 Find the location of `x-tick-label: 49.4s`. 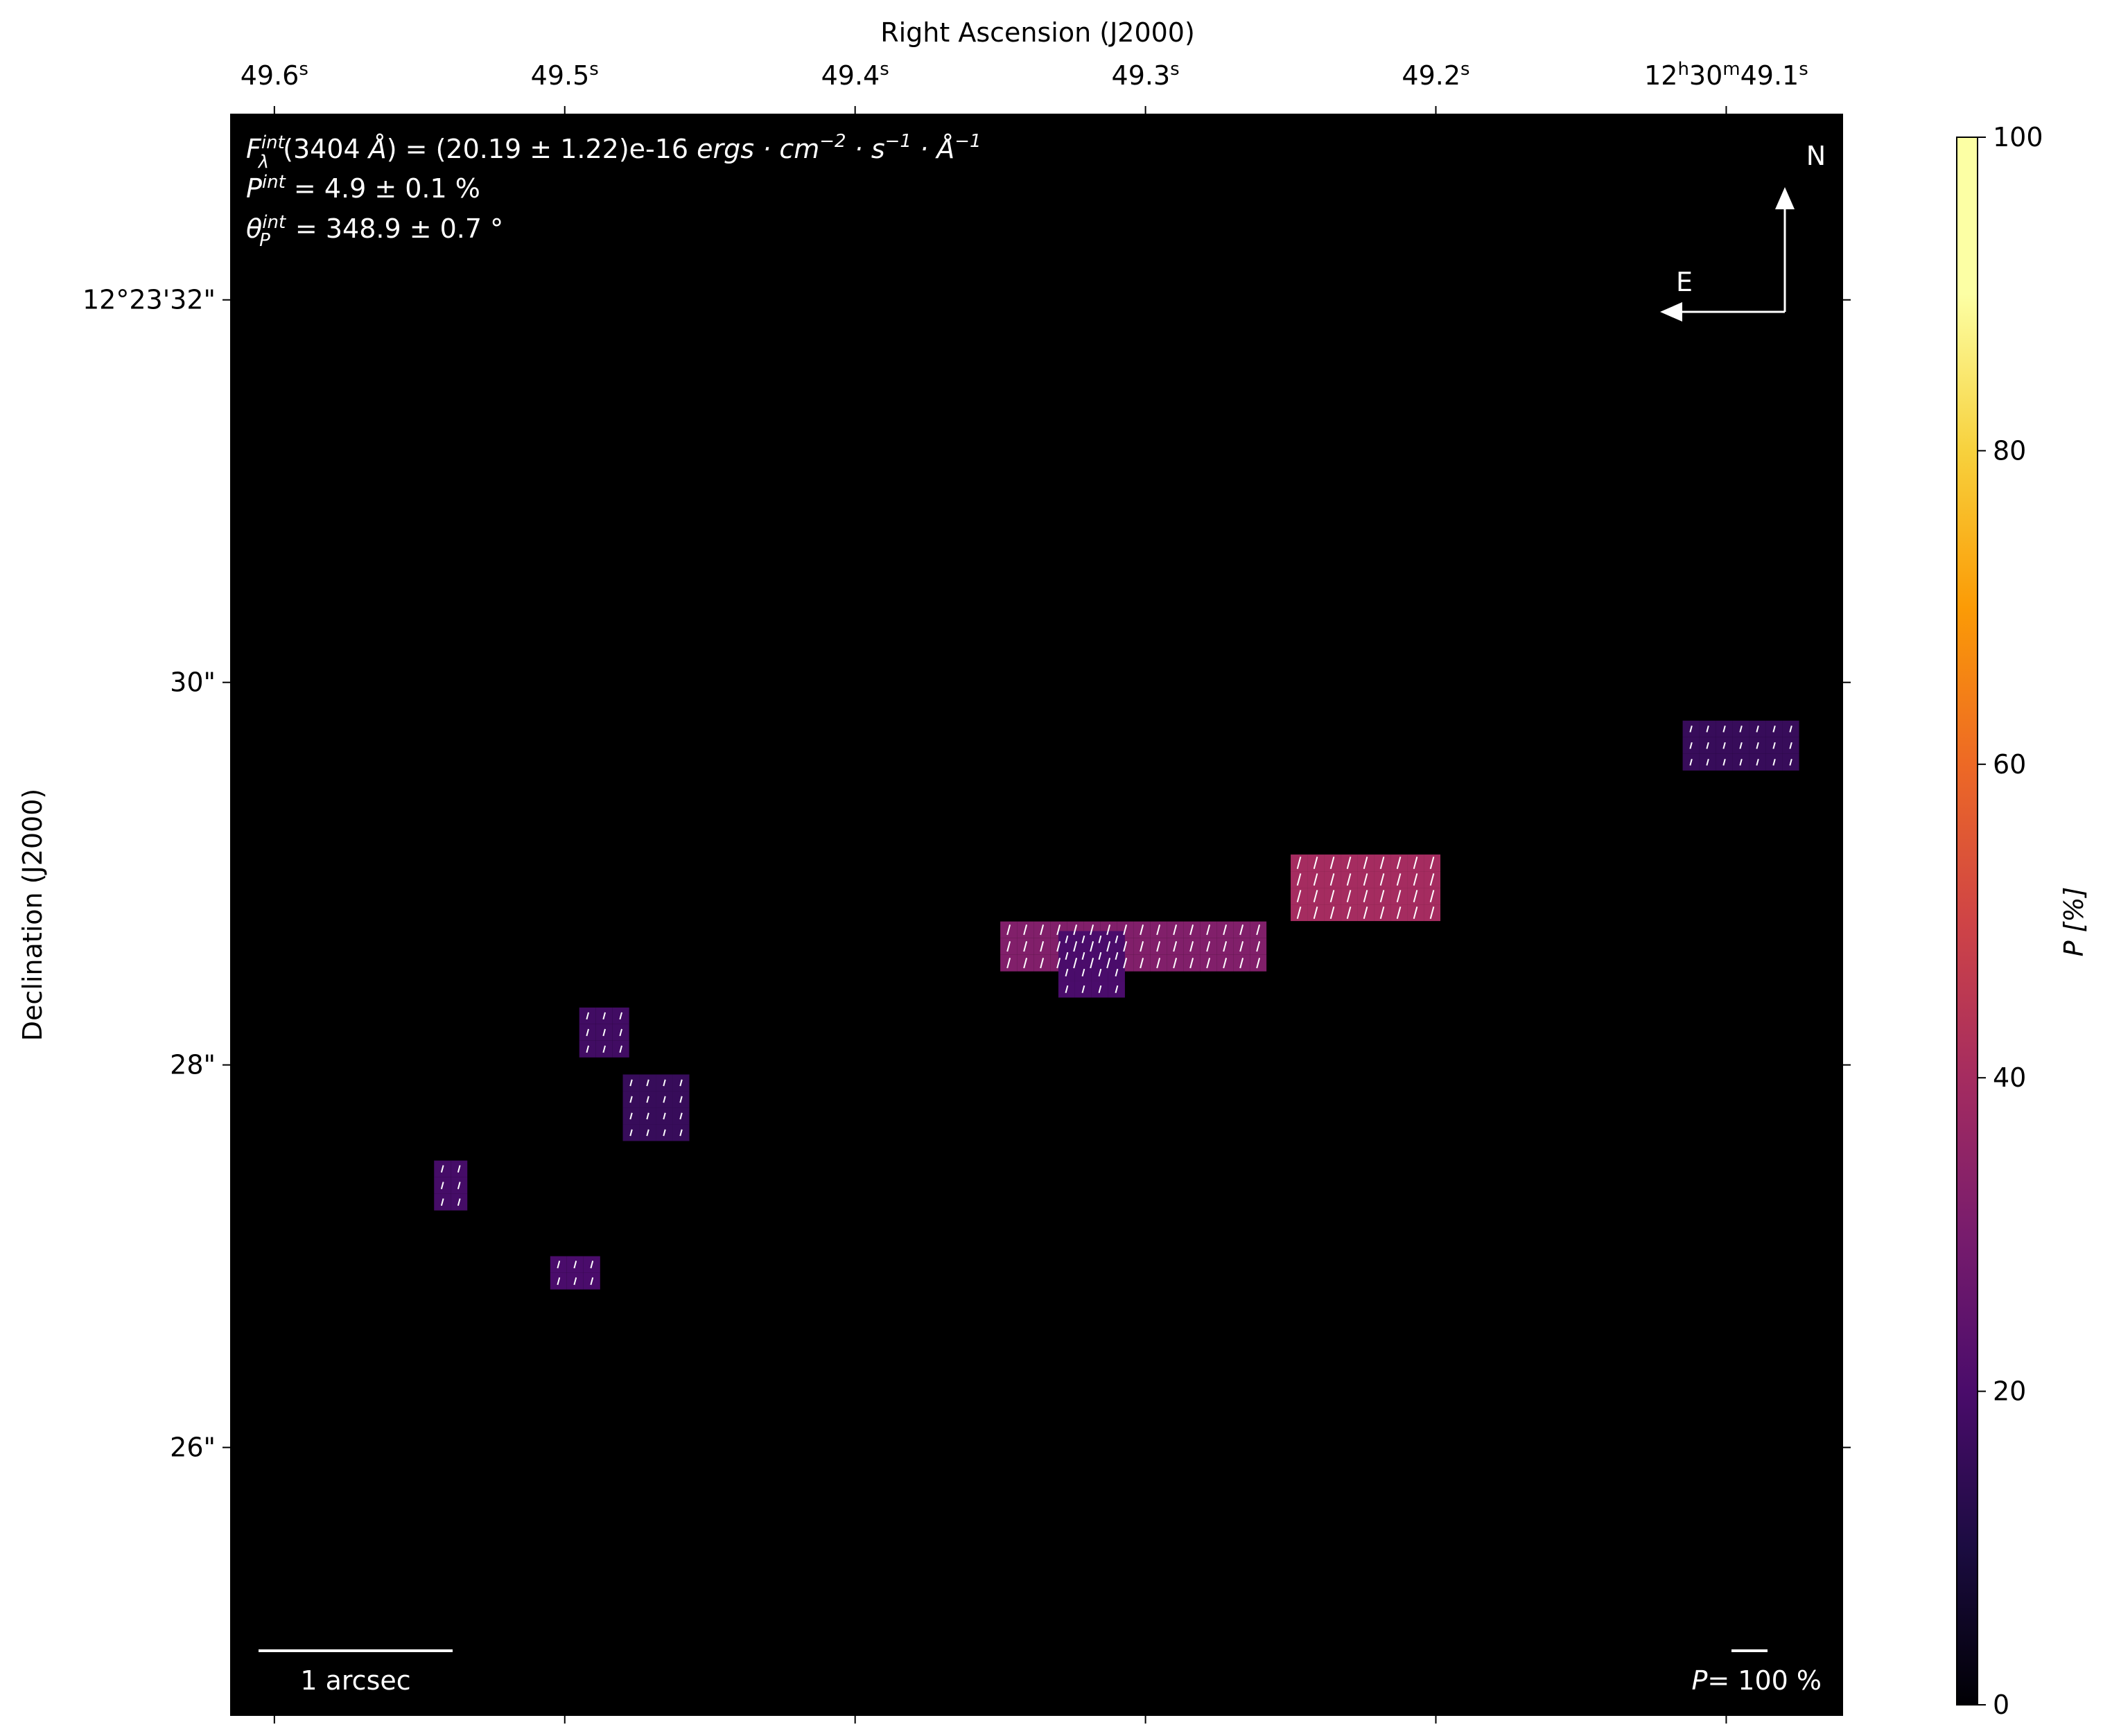

x-tick-label: 49.4s is located at coordinates (855, 75).